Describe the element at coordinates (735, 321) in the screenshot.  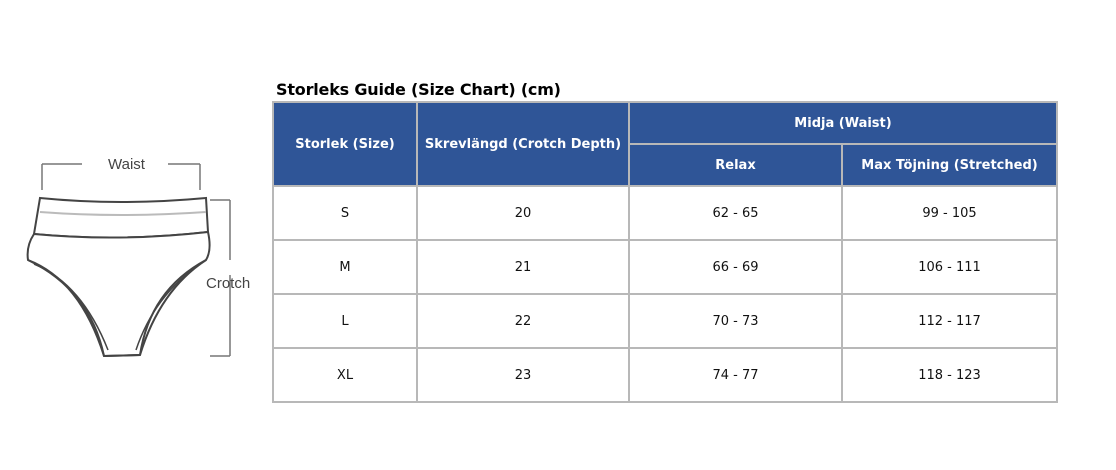
I see `cell-relax: 70 - 73` at that location.